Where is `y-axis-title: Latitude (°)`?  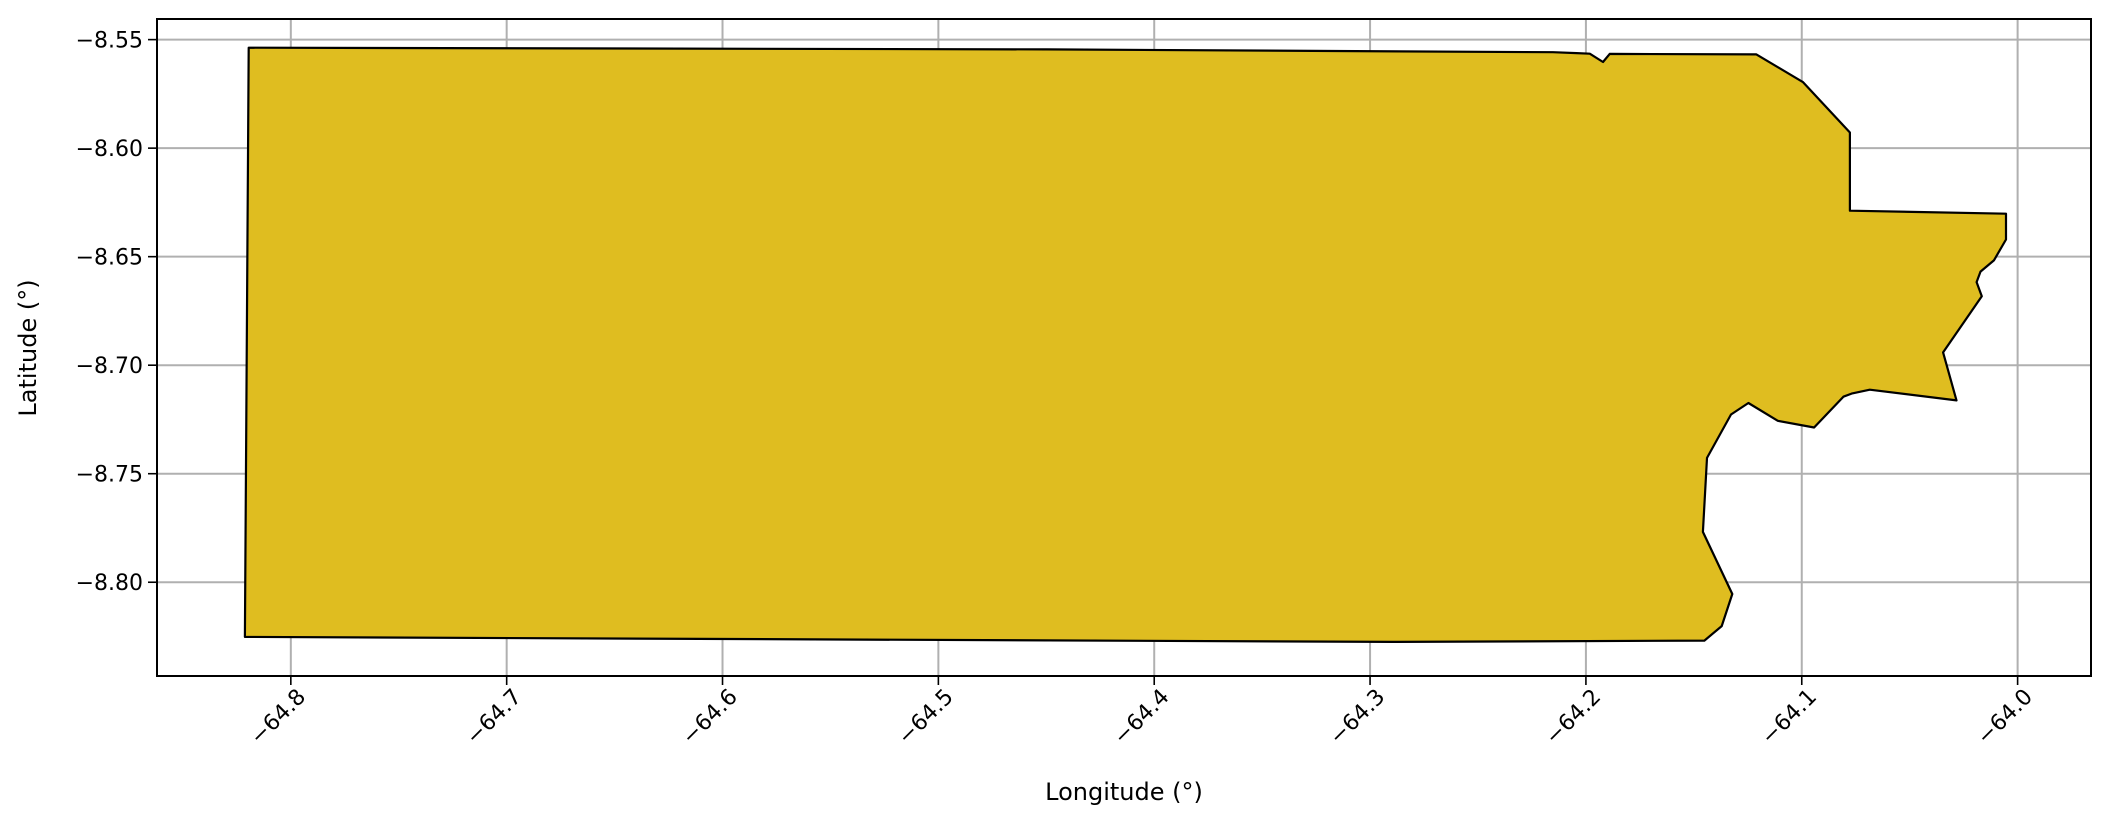 y-axis-title: Latitude (°) is located at coordinates (28, 347).